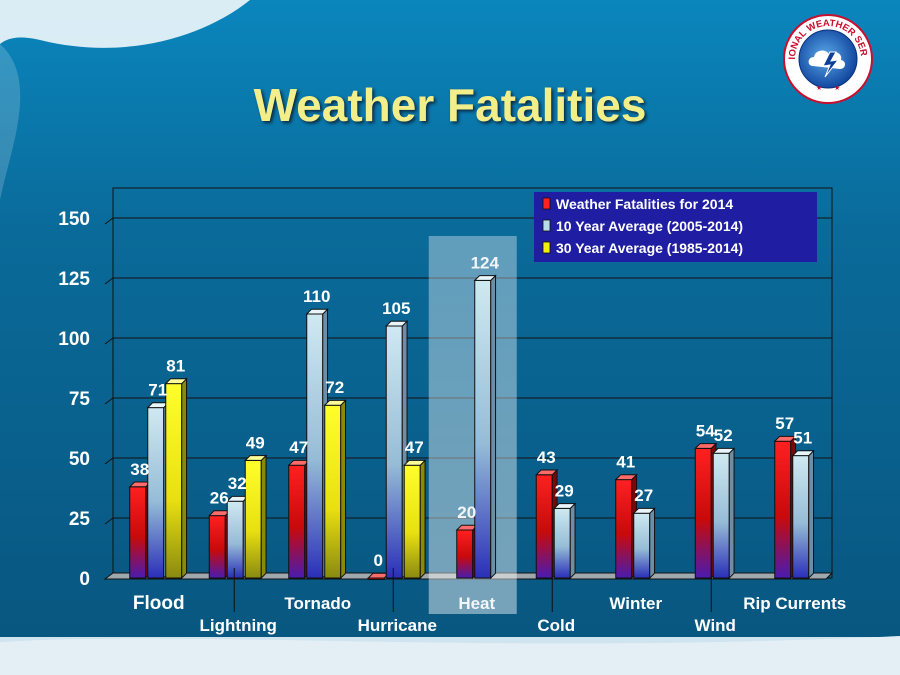 Image resolution: width=900 pixels, height=675 pixels. What do you see at coordinates (546, 457) in the screenshot?
I see `data-label: 43` at bounding box center [546, 457].